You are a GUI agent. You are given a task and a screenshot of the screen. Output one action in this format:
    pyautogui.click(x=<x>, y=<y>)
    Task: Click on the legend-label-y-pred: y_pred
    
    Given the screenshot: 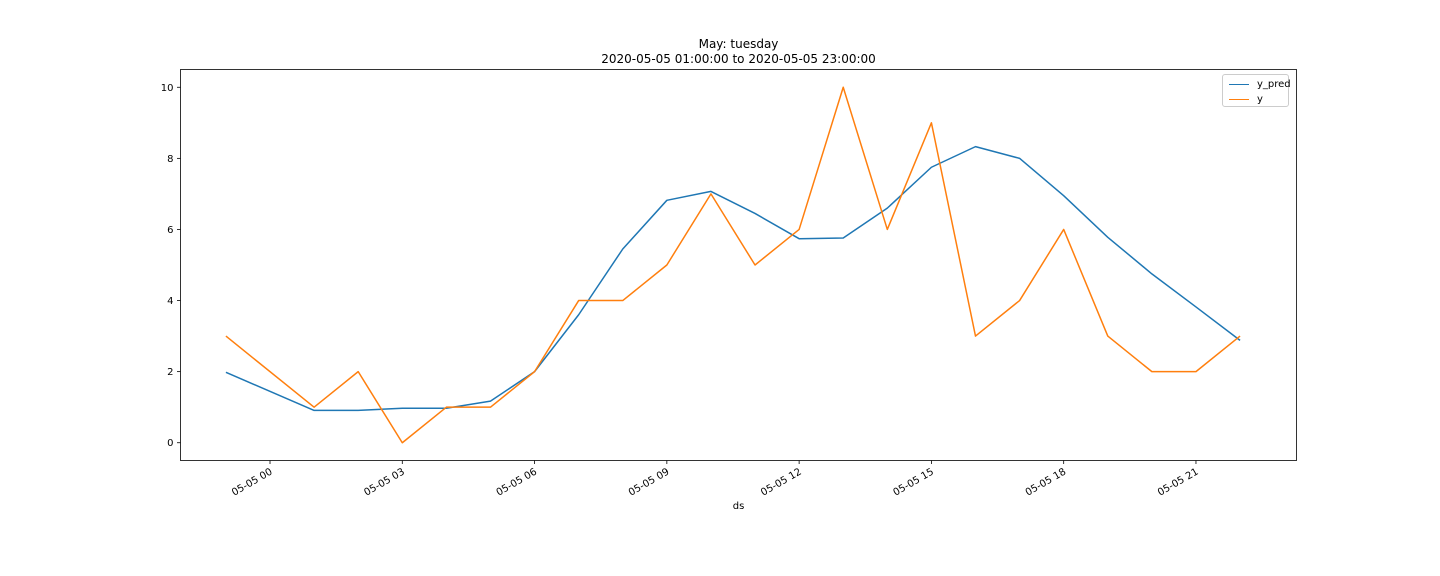 What is the action you would take?
    pyautogui.click(x=1274, y=84)
    